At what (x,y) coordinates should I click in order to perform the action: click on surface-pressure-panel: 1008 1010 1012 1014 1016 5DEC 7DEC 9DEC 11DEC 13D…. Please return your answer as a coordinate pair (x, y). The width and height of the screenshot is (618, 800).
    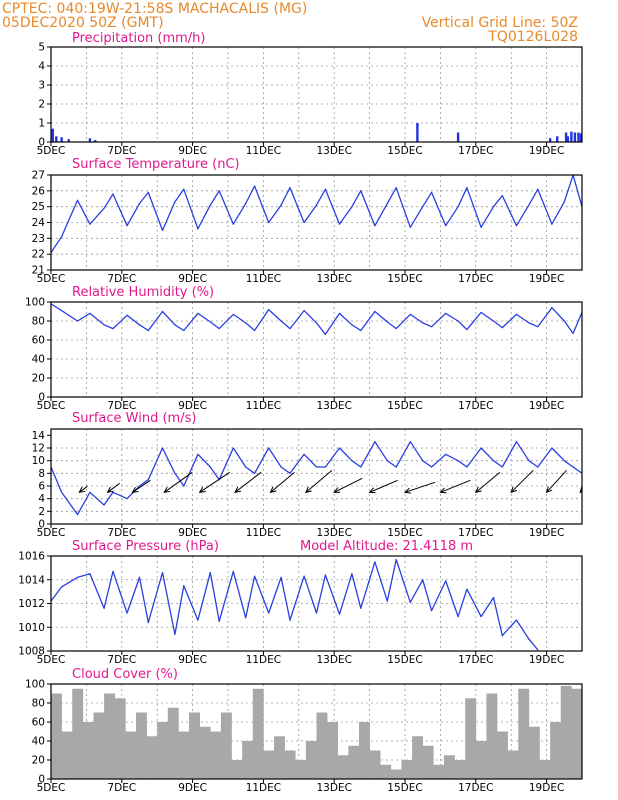
    Looking at the image, I should click on (300, 602).